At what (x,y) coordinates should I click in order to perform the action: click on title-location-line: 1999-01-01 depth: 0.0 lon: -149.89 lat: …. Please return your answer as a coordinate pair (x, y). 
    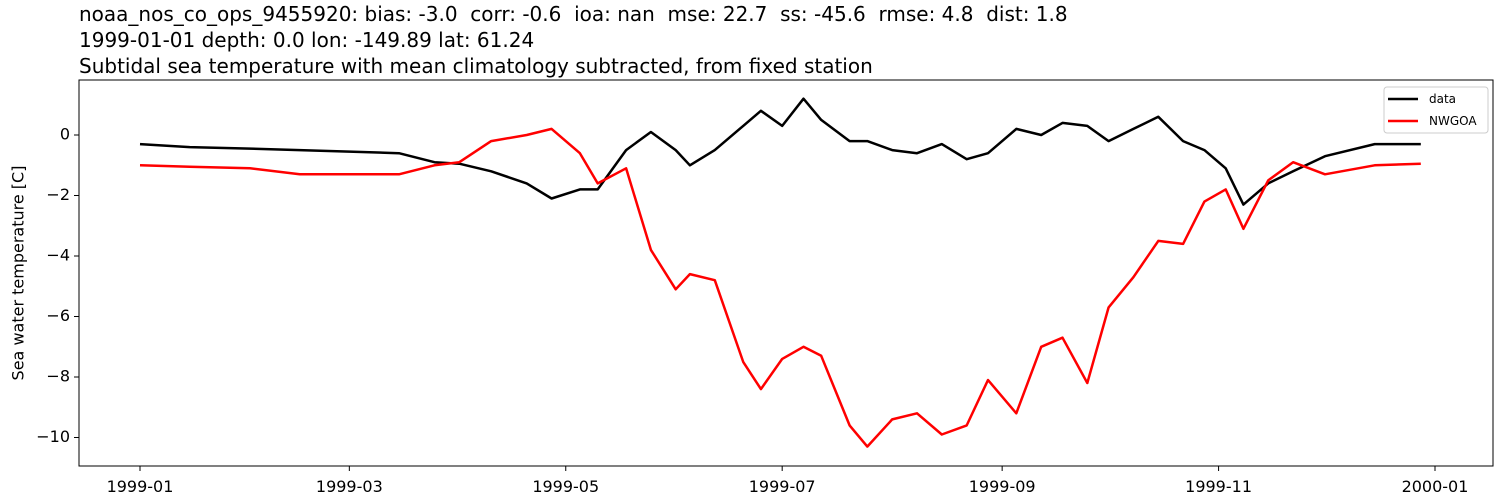
    Looking at the image, I should click on (307, 40).